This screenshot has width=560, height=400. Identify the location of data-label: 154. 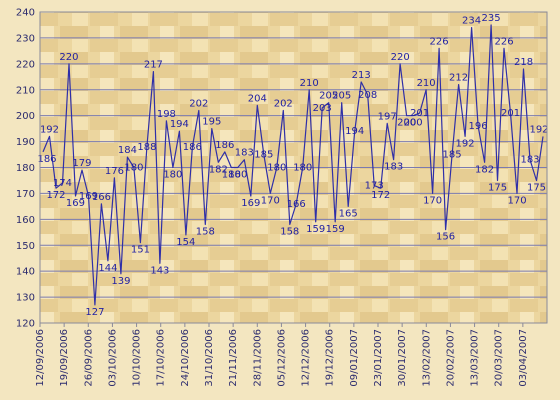
(185, 242).